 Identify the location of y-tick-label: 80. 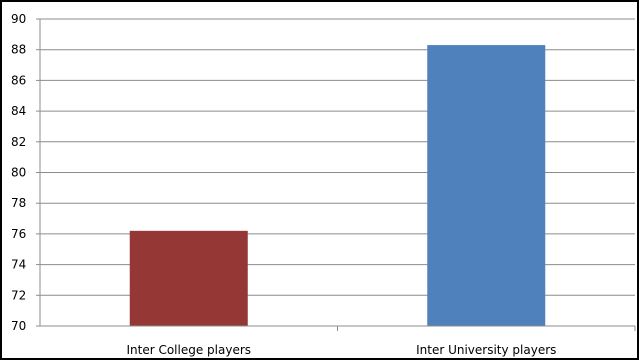
(18, 173).